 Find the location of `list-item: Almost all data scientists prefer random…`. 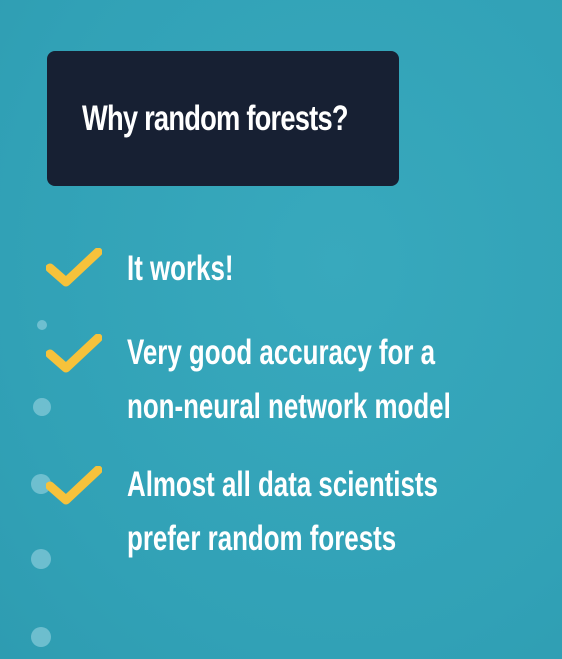

list-item: Almost all data scientists prefer random… is located at coordinates (282, 512).